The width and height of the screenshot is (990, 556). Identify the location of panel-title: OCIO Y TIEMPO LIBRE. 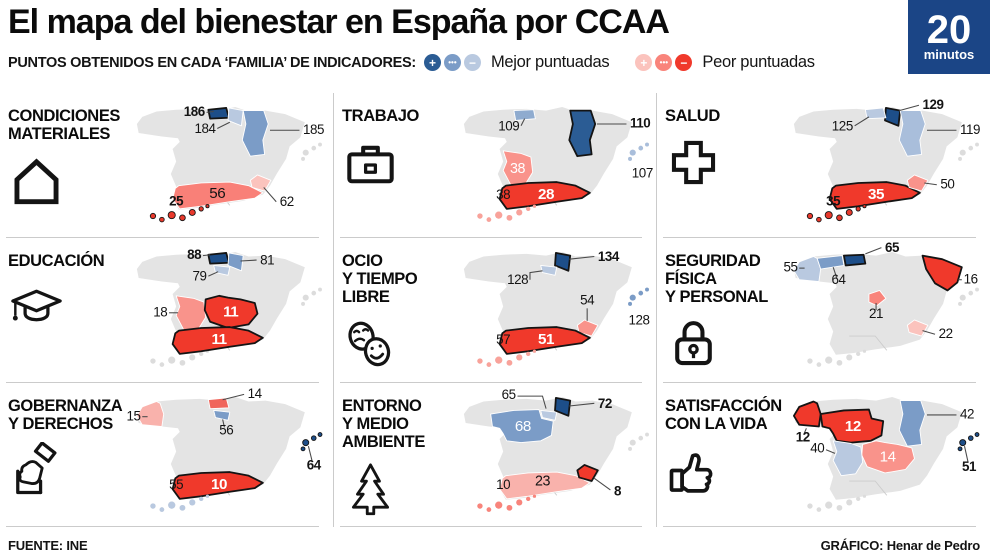
(380, 279).